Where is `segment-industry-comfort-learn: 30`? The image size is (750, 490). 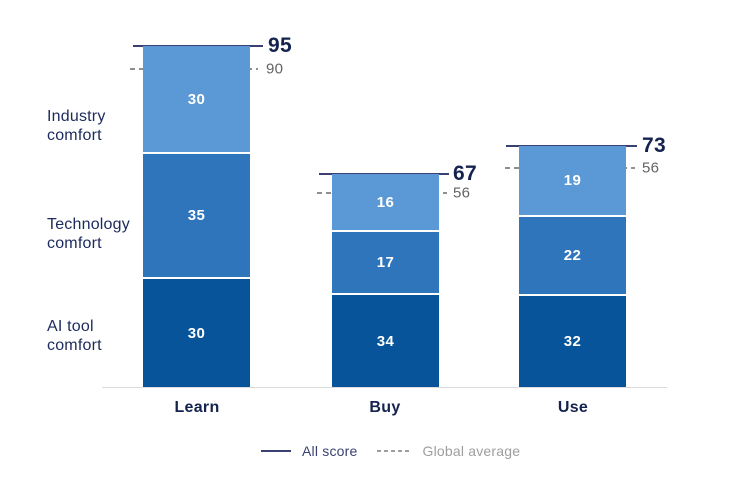
segment-industry-comfort-learn: 30 is located at coordinates (196, 99).